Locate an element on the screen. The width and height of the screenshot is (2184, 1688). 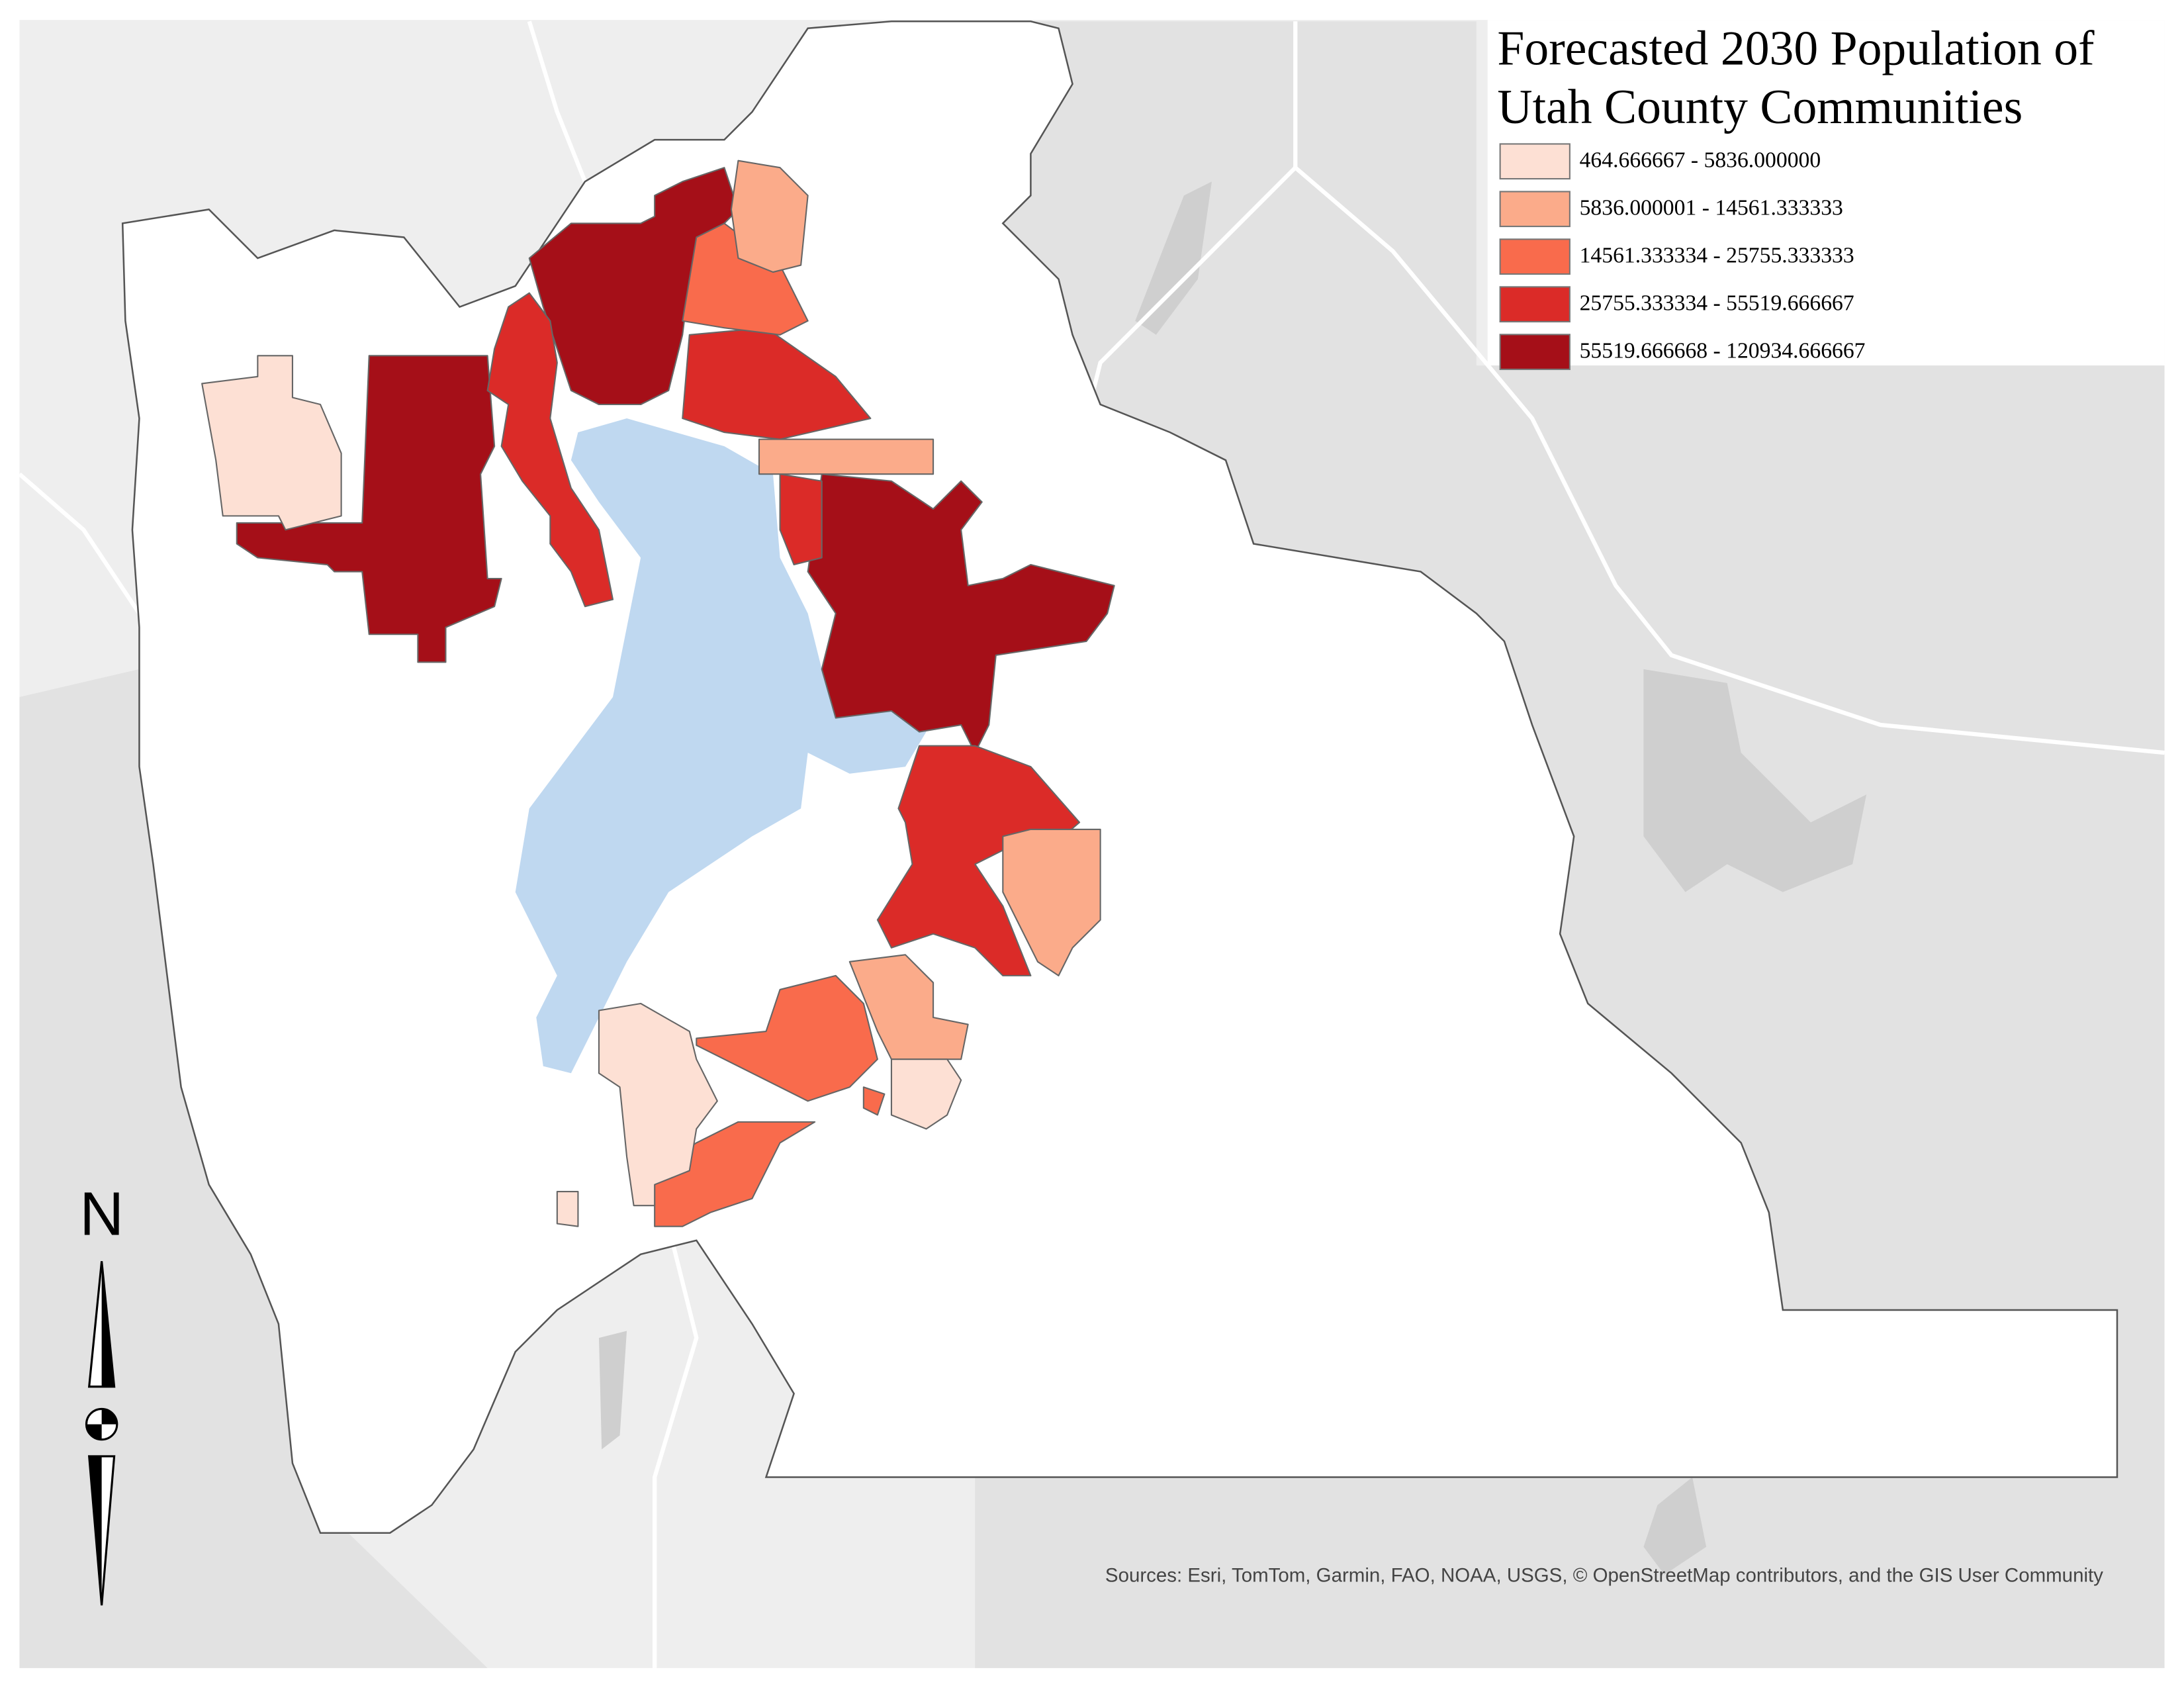
north-arrow: N is located at coordinates (101, 1392).